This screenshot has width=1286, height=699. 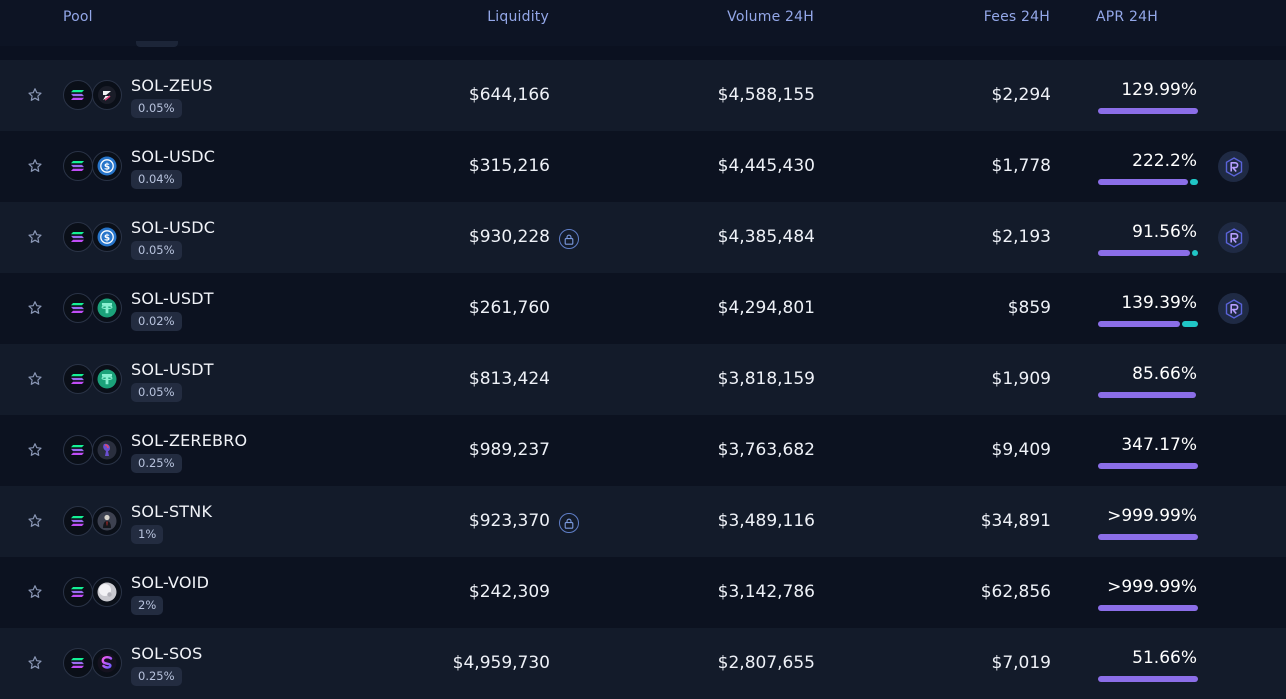 What do you see at coordinates (509, 379) in the screenshot?
I see `liquidity-value: $813,424` at bounding box center [509, 379].